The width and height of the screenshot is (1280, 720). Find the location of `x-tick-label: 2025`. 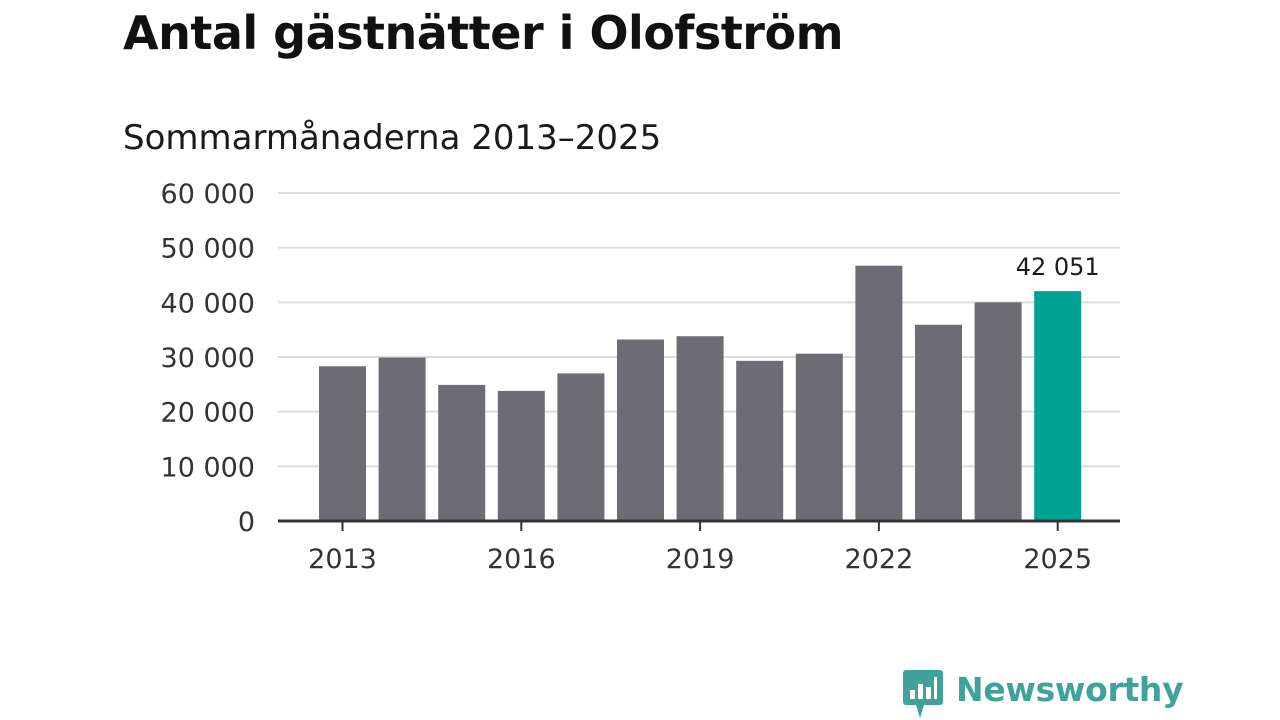

x-tick-label: 2025 is located at coordinates (1057, 559).